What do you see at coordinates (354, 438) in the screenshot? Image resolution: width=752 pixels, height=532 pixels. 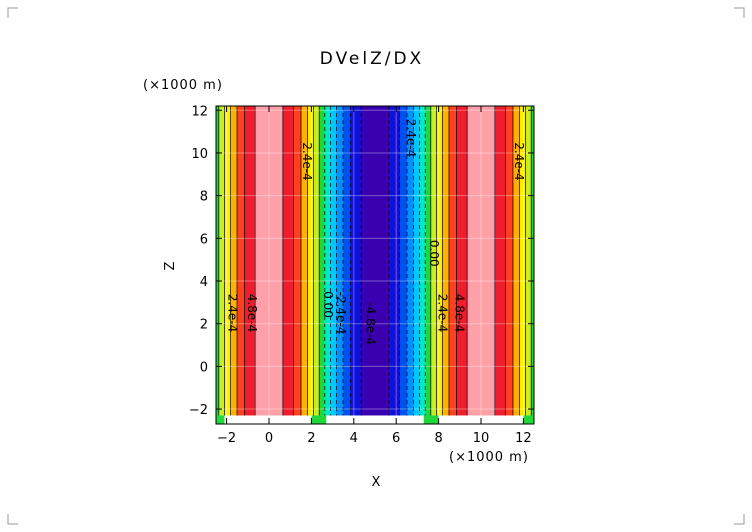 I see `x-tick-label: 4` at bounding box center [354, 438].